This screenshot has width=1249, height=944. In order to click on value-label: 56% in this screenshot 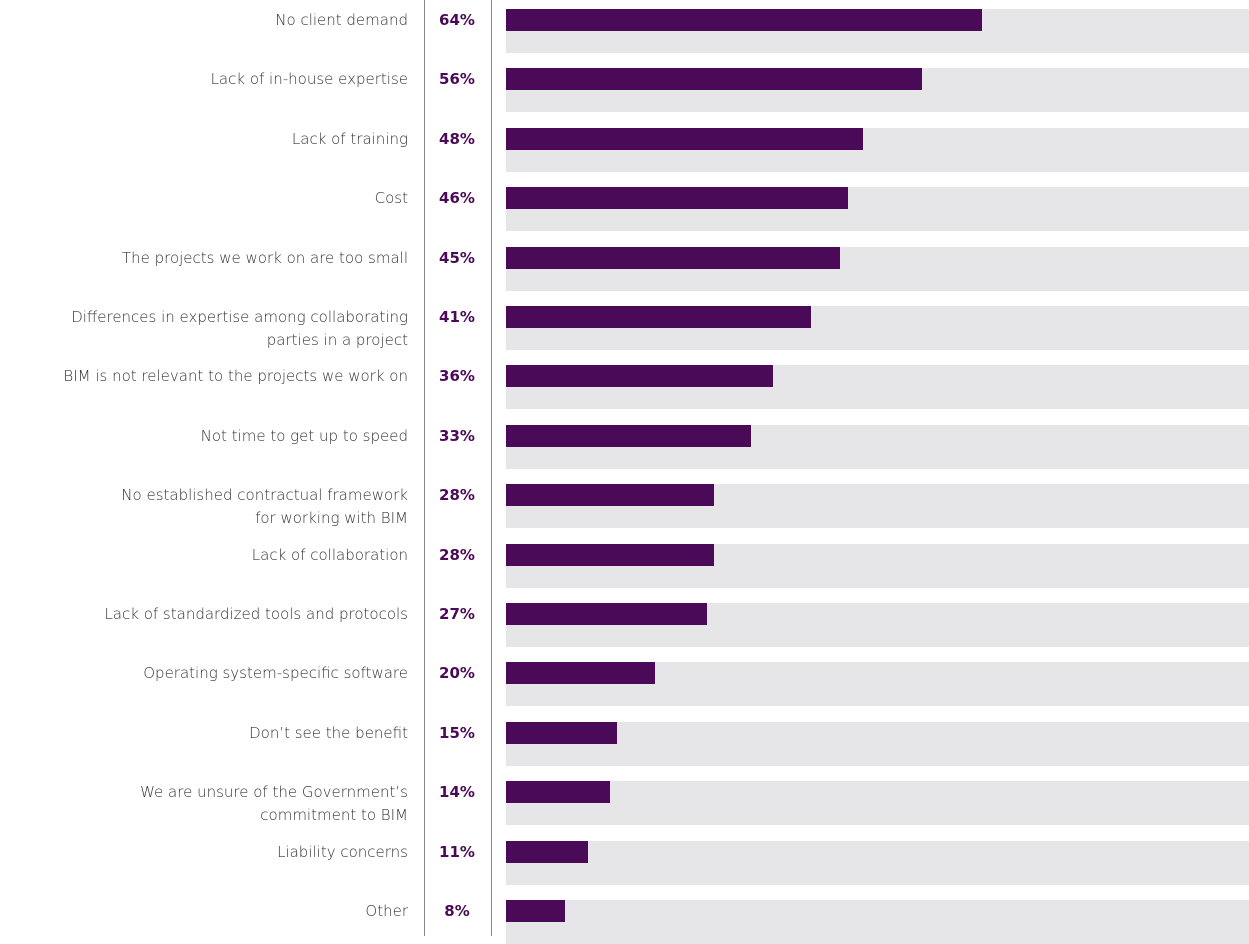, I will do `click(457, 79)`.